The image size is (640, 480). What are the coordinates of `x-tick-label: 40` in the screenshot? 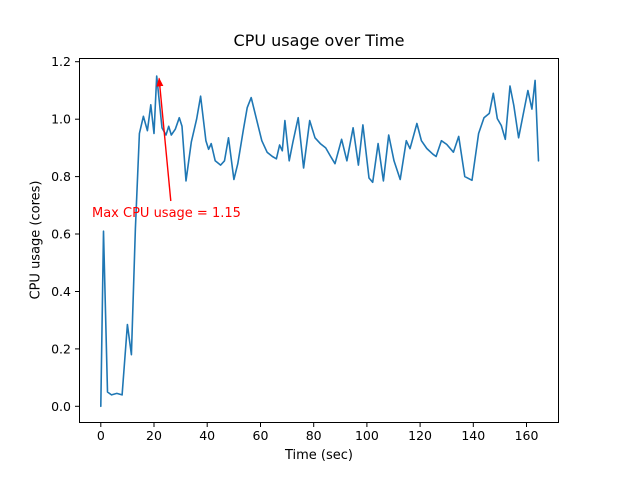 It's located at (207, 435).